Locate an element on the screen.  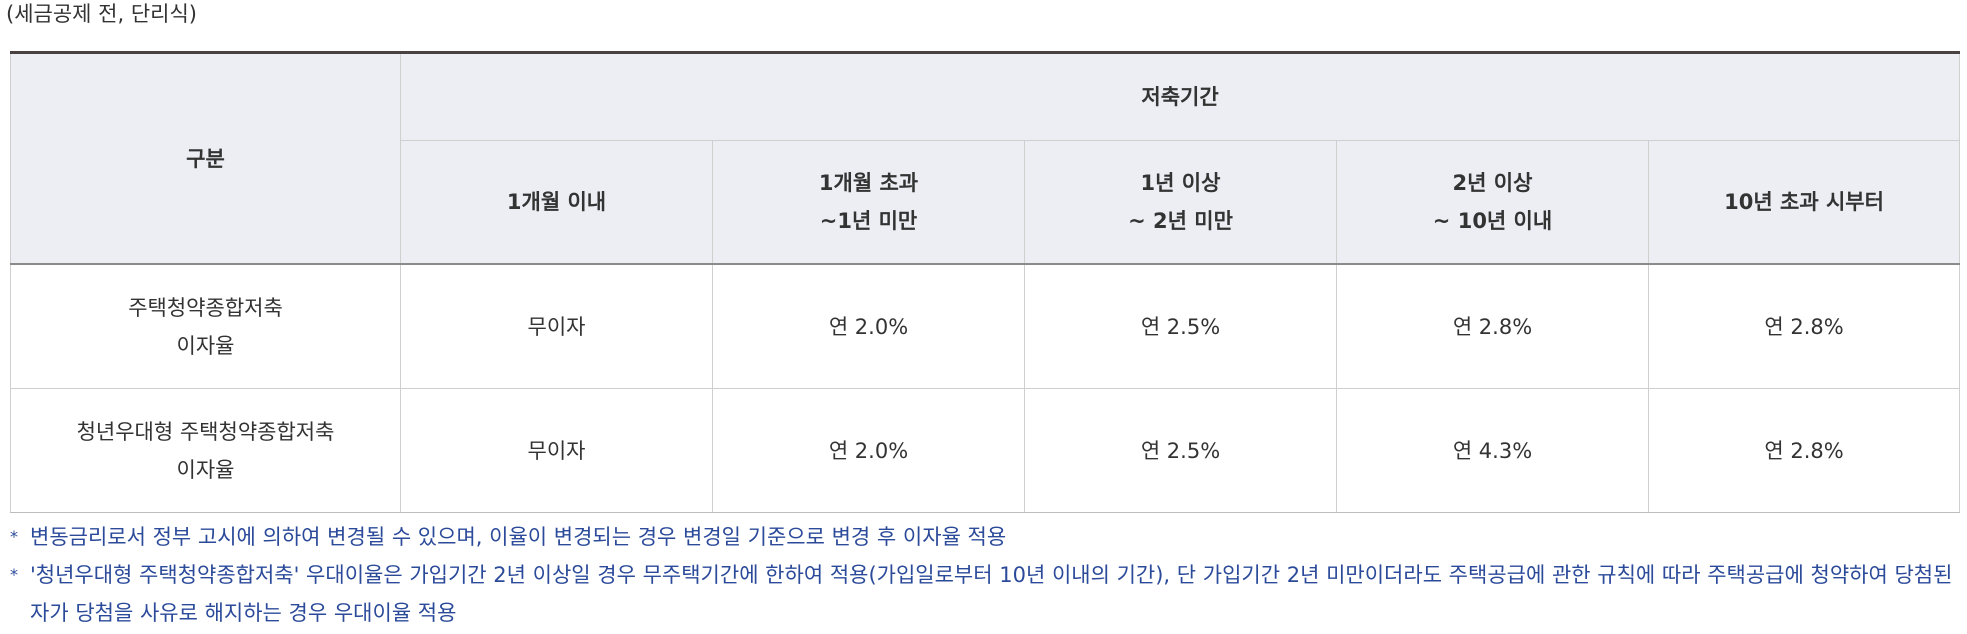
header-period-4: 2년 이상 ~ 10년 이내 is located at coordinates (1492, 202).